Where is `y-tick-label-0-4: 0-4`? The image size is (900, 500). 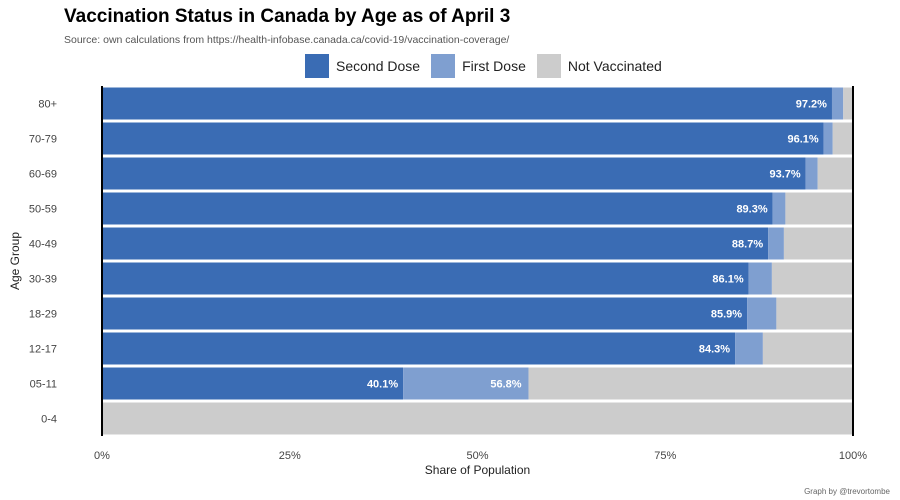 y-tick-label-0-4: 0-4 is located at coordinates (49, 420).